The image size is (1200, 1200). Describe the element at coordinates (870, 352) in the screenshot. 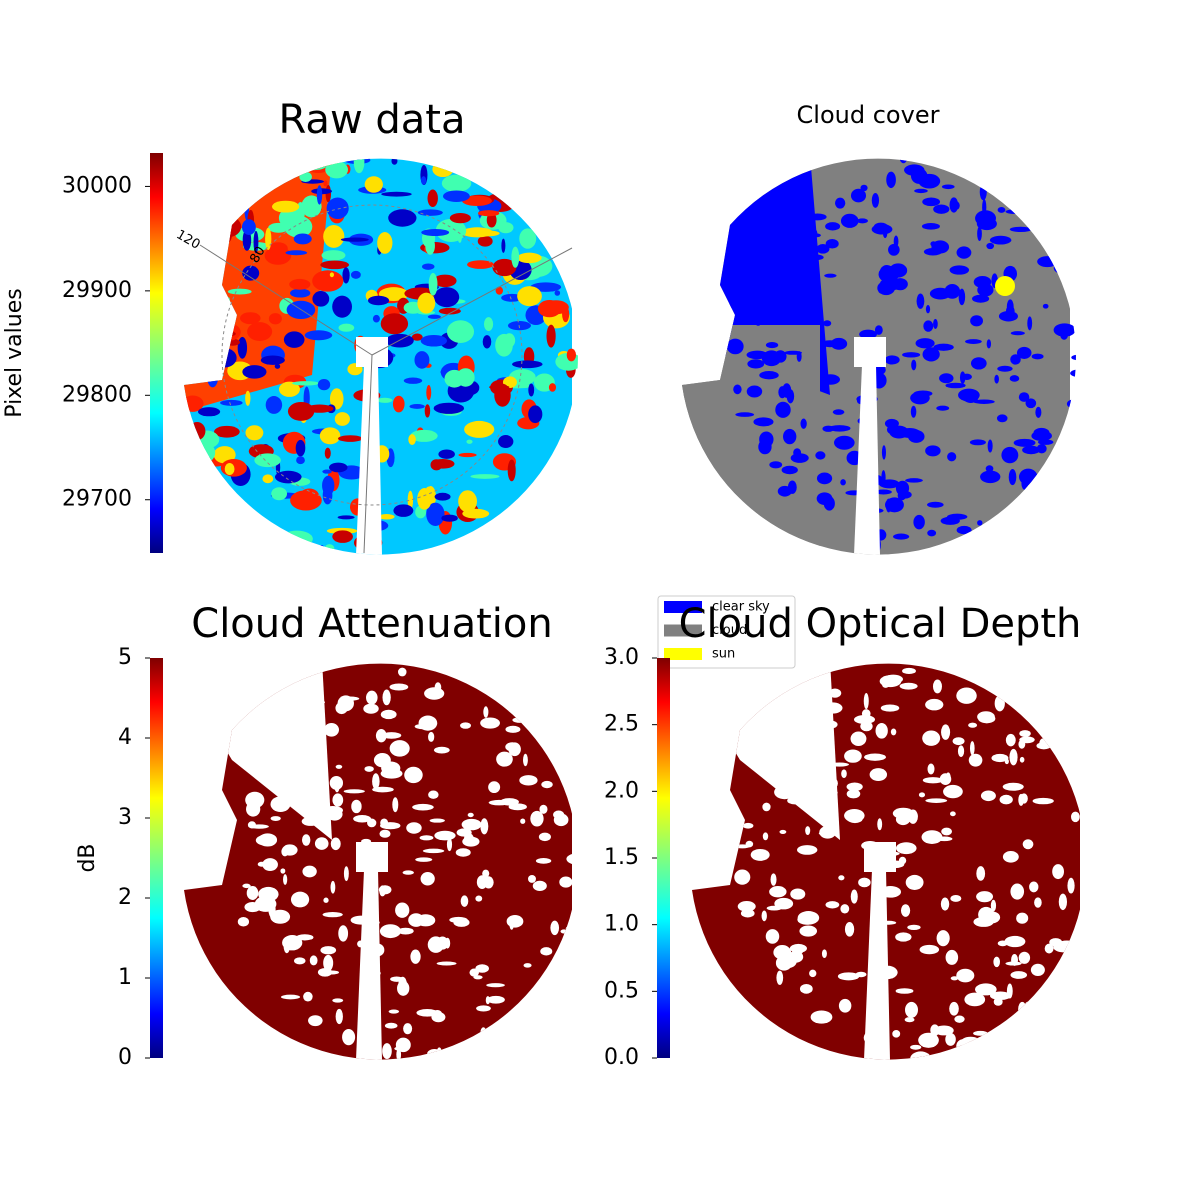

I see `mask-square` at that location.